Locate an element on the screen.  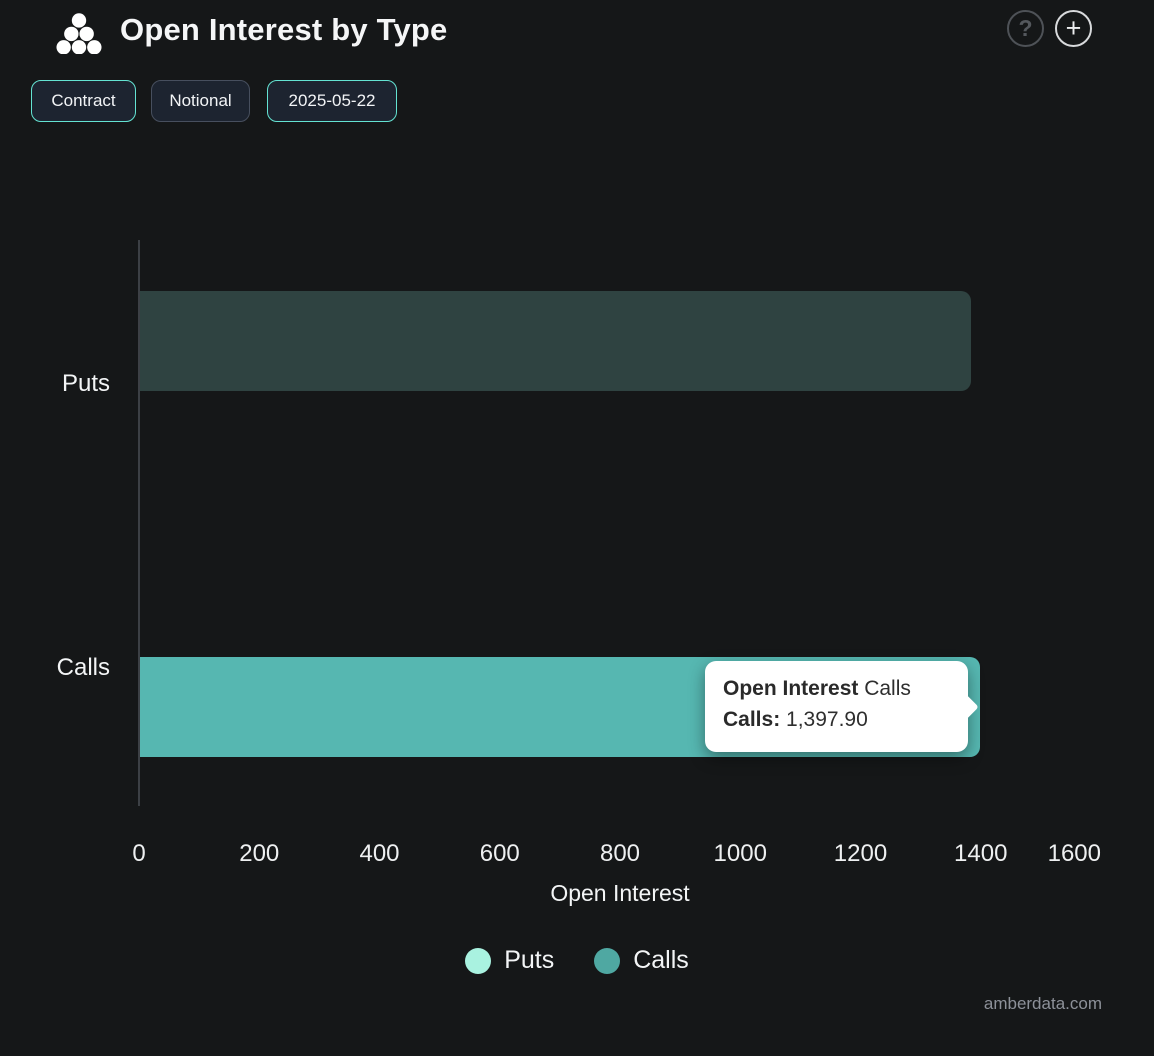
calls-legend-dot-icon is located at coordinates (607, 960).